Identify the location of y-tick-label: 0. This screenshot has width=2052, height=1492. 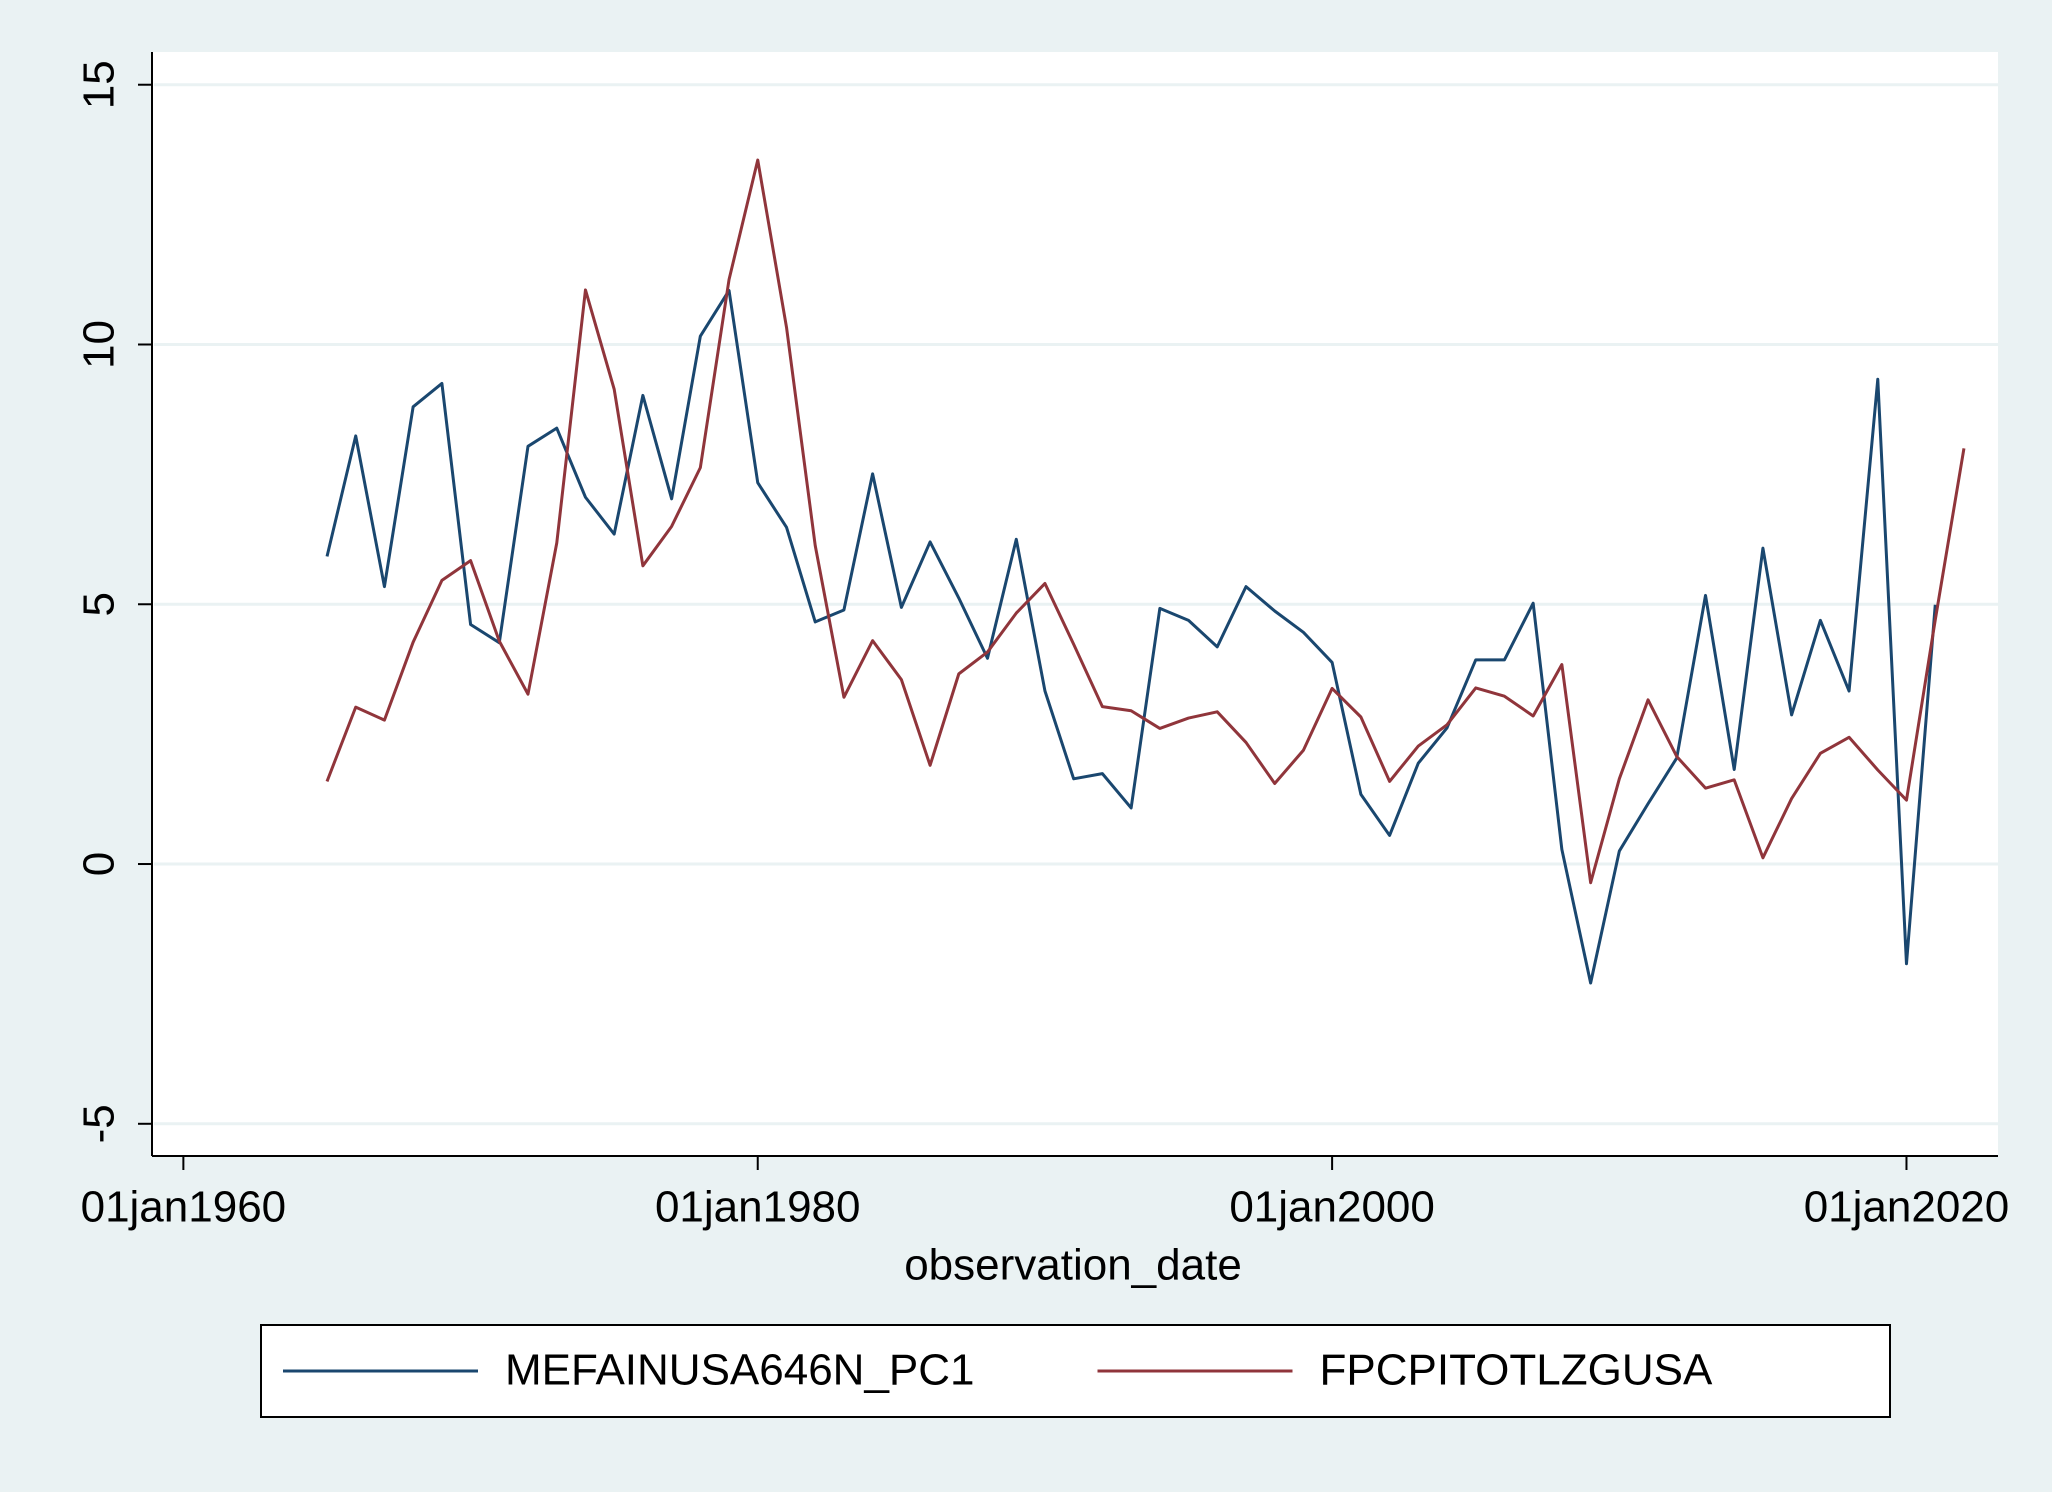
(99, 864).